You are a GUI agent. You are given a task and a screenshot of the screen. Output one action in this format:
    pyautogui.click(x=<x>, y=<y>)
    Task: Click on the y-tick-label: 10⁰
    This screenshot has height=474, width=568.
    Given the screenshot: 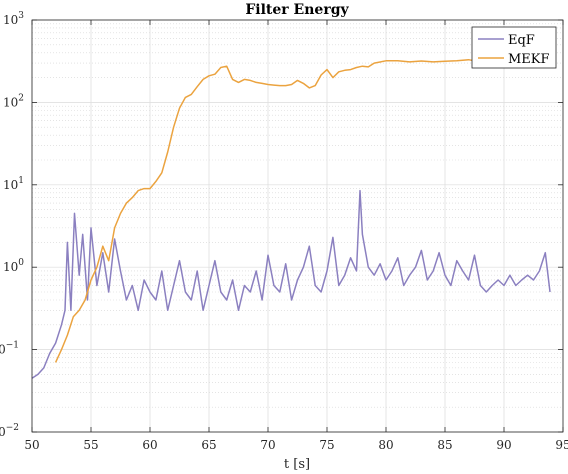 What is the action you would take?
    pyautogui.click(x=13, y=266)
    